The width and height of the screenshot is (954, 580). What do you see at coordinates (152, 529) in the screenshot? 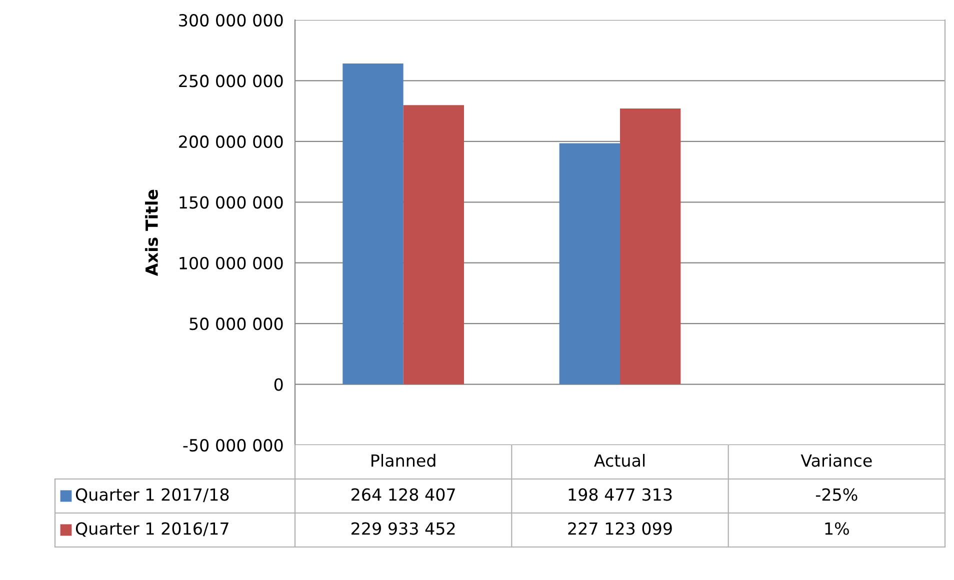
I see `legend-label: Quarter 1 2016/17` at bounding box center [152, 529].